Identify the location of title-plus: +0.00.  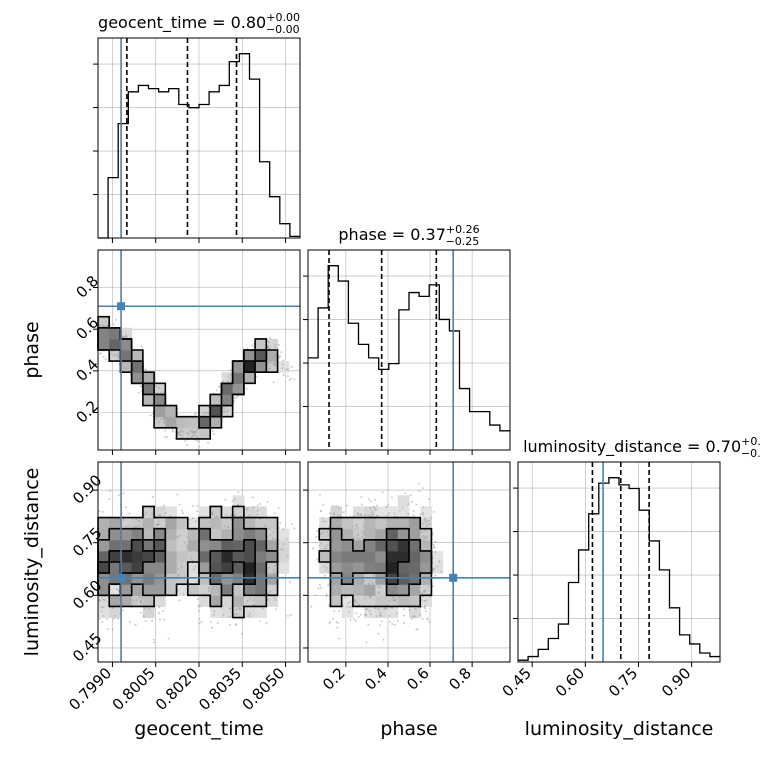
(283, 17).